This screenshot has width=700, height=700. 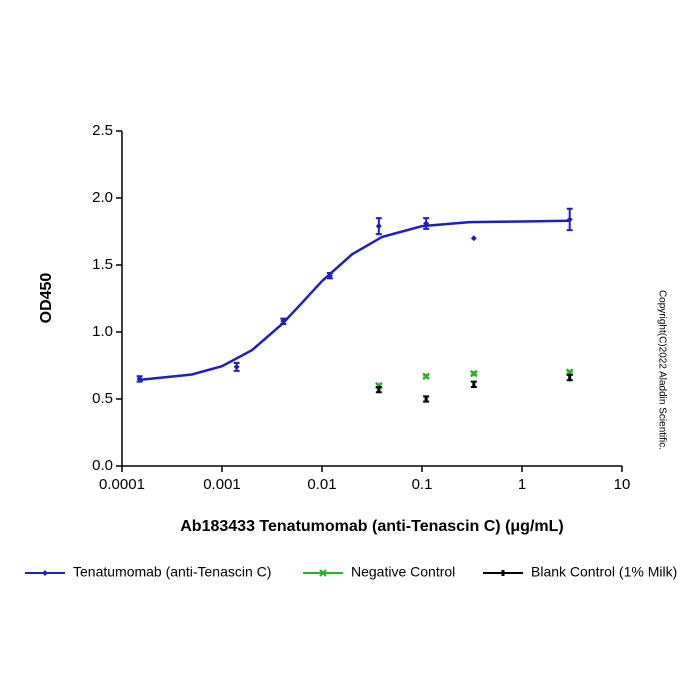 I want to click on y-tick-label: 1.5, so click(x=102, y=264).